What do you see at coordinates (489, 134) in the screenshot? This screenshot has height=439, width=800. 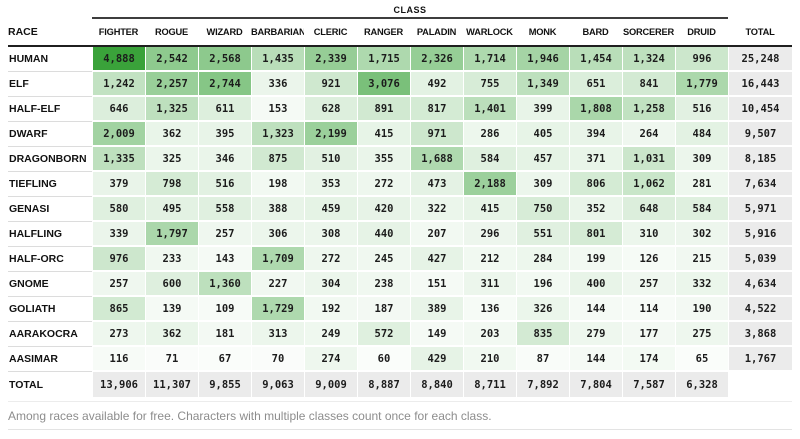 I see `heat-cell: 286` at bounding box center [489, 134].